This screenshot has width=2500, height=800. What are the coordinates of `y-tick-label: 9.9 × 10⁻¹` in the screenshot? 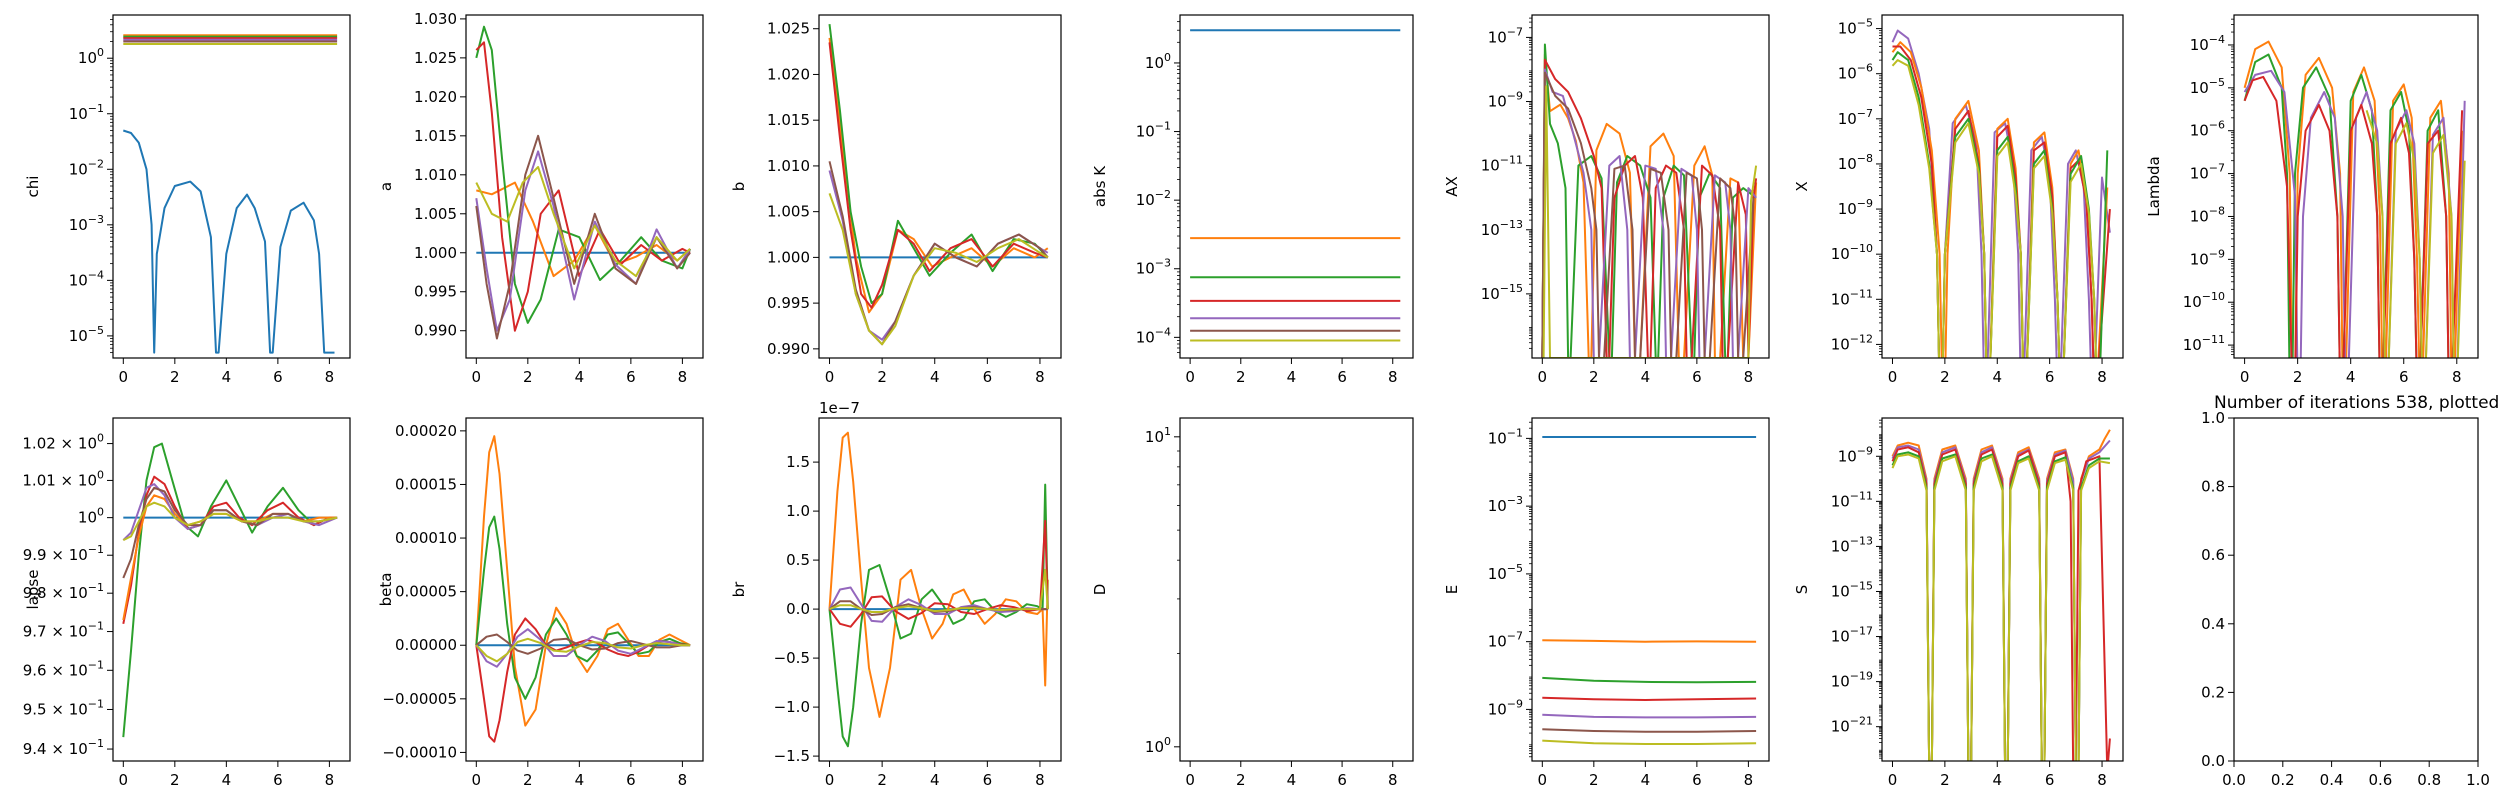 It's located at (63, 553).